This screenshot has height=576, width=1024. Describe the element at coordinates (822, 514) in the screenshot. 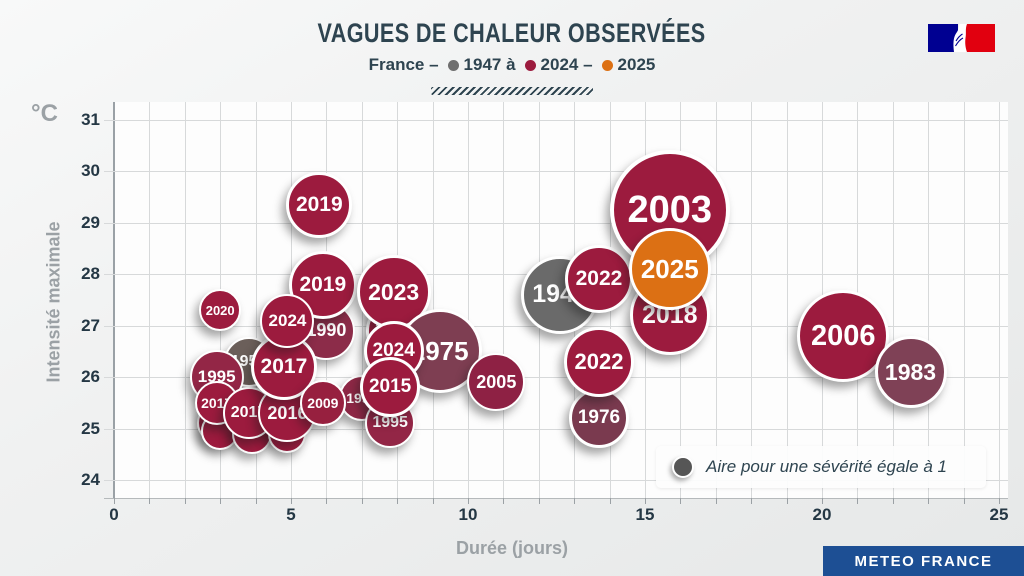

I see `x-tick-label-20: 20` at that location.